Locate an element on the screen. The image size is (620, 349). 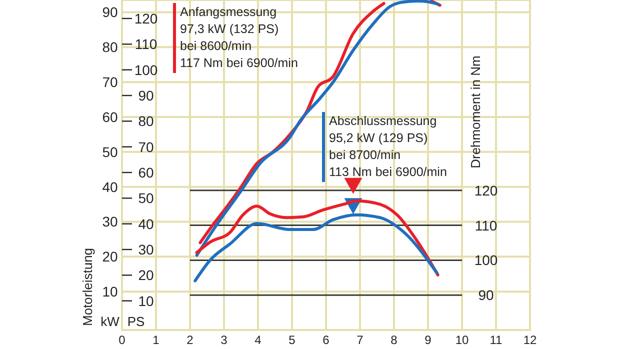
x-tick-label: 10 is located at coordinates (462, 340).